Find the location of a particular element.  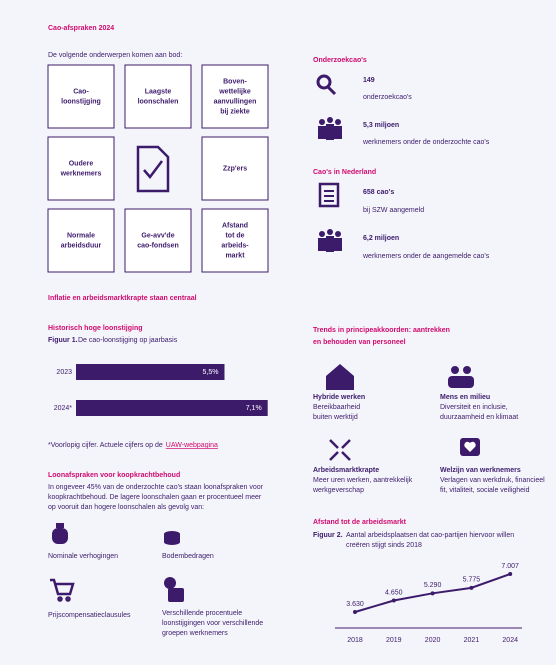

trend-text: buiten werktijd is located at coordinates (335, 417).